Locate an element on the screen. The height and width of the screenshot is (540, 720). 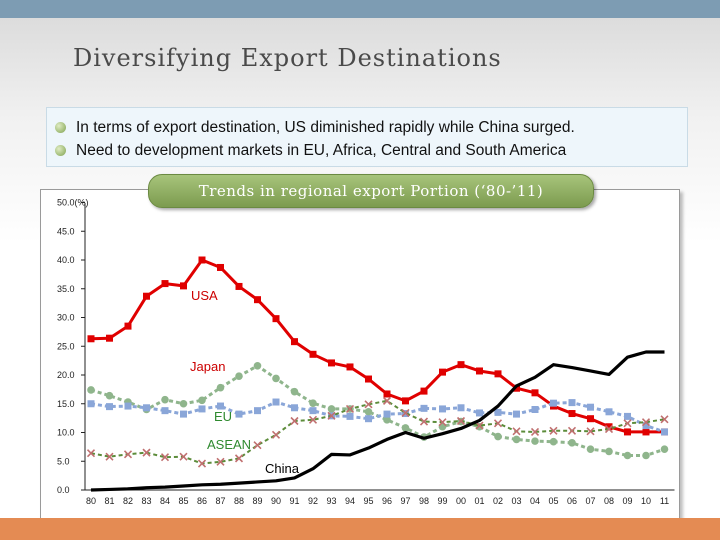
x-tick-label: 97 is located at coordinates (405, 501).